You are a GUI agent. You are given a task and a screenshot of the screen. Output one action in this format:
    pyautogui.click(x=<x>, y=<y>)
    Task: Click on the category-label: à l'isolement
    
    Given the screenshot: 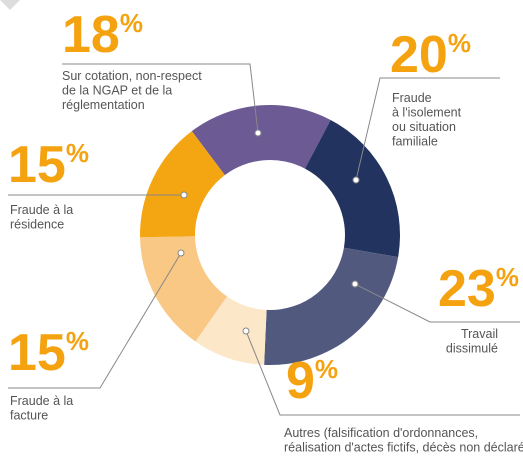 What is the action you would take?
    pyautogui.click(x=427, y=113)
    